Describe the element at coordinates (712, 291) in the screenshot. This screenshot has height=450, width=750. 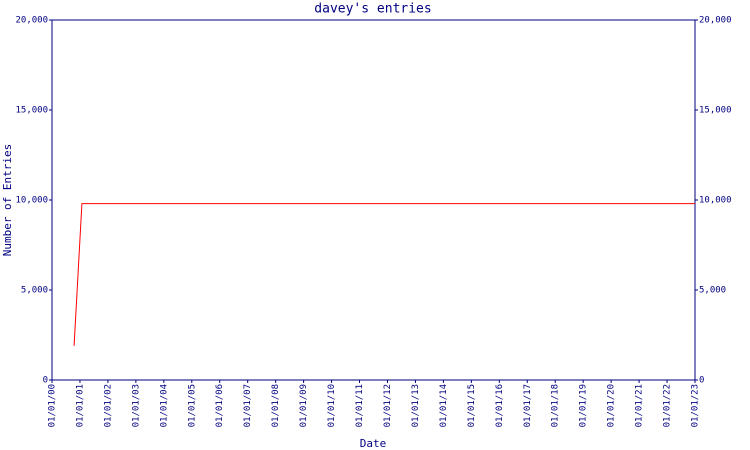
I see `y2-tick-label: 5,000` at that location.